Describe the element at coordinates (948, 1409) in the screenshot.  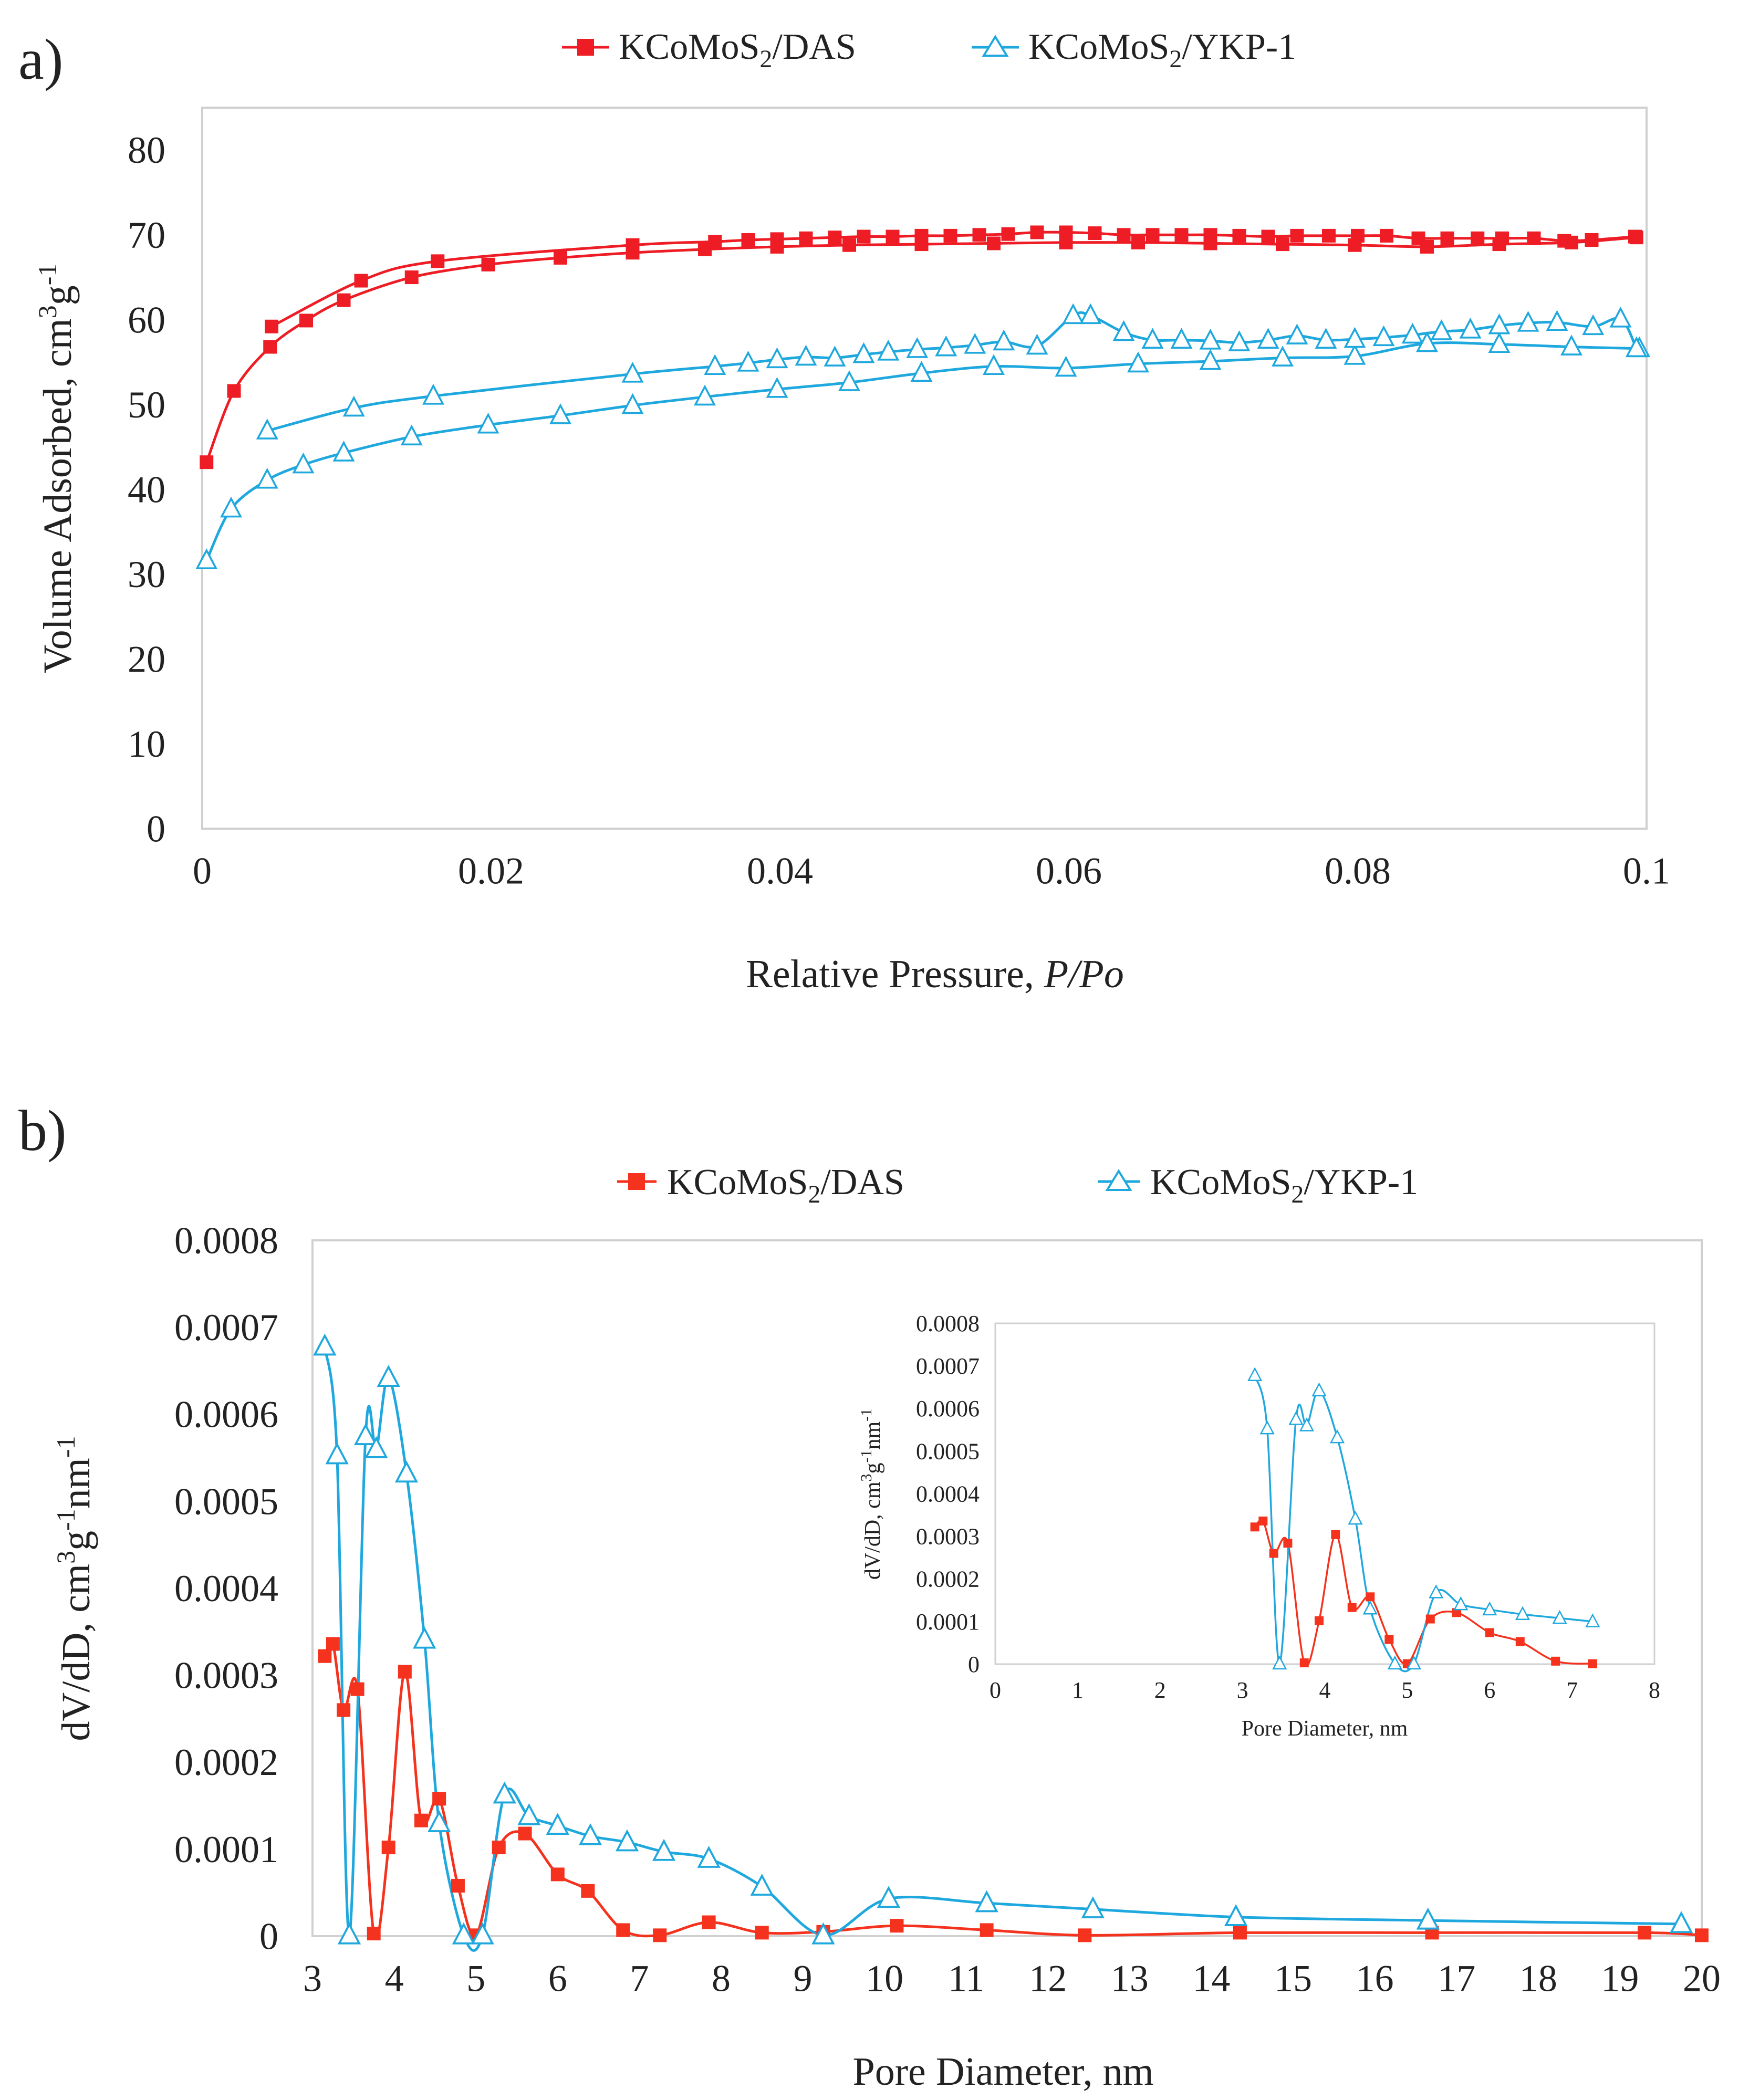
I see `y-tick-label: 0.0006` at that location.